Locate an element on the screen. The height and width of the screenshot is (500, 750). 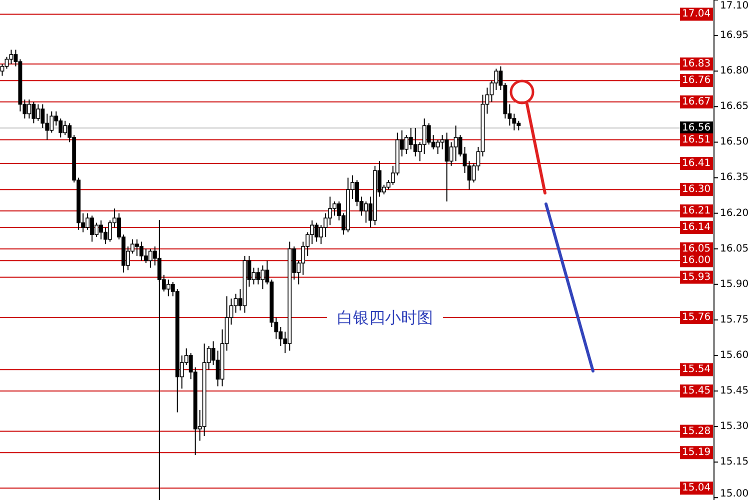
y-tick-label: 15.00 is located at coordinates (734, 494).